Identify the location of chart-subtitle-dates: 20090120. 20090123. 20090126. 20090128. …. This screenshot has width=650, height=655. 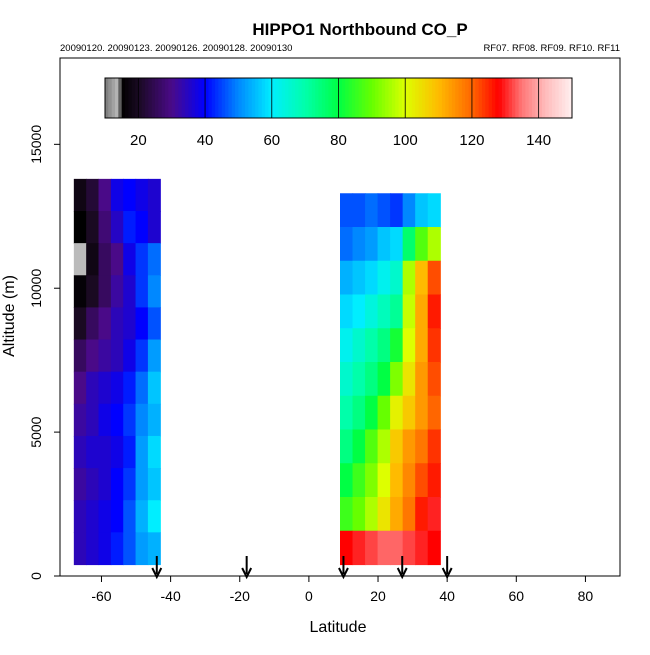
(176, 48).